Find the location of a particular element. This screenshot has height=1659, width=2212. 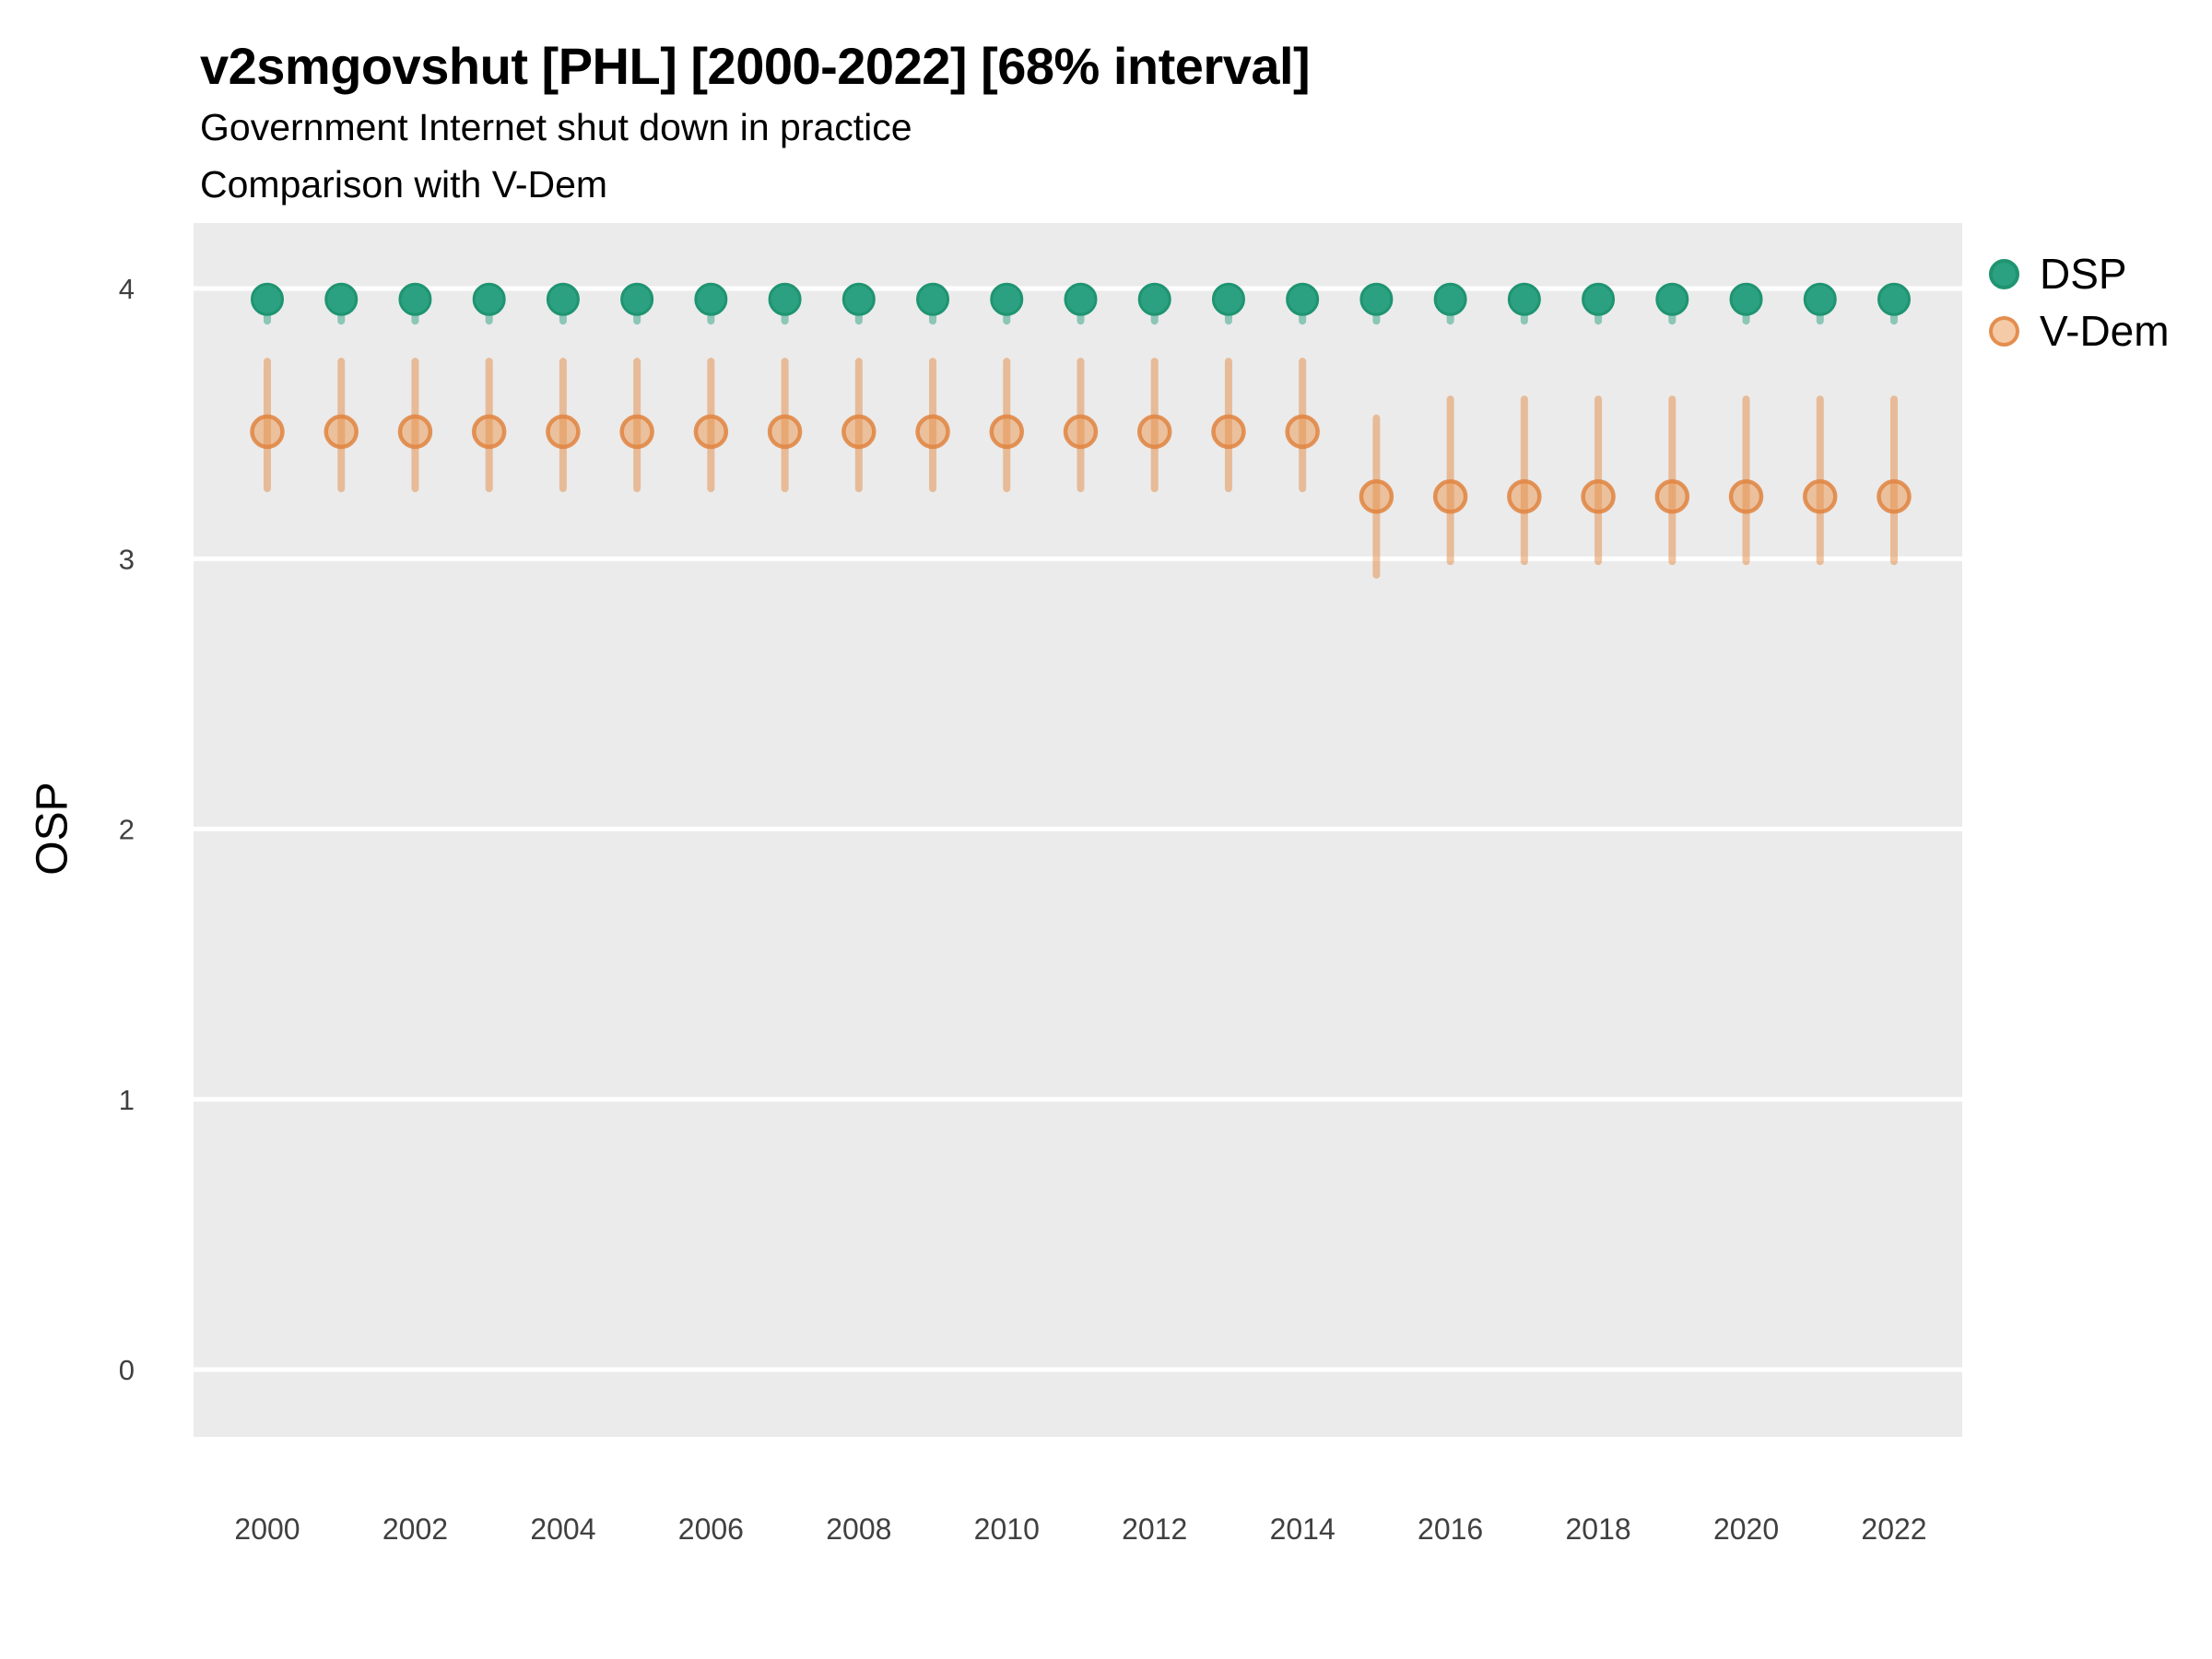

point-vdem-2008 is located at coordinates (859, 432).